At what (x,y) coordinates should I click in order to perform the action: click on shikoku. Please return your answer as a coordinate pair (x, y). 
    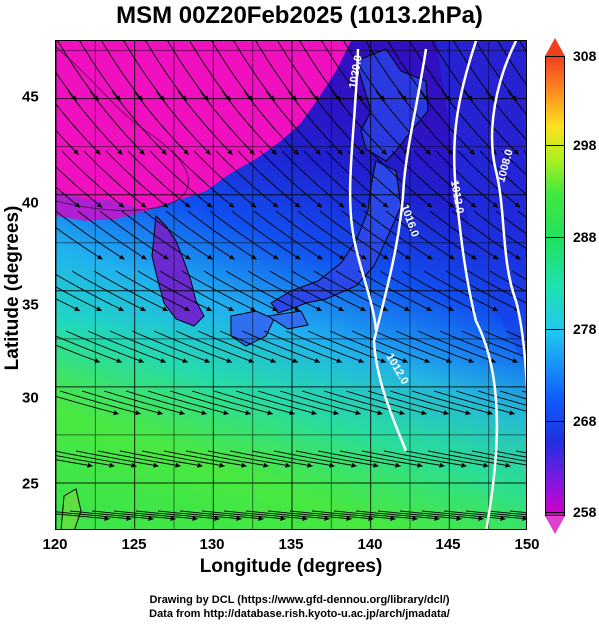
    Looking at the image, I should click on (287, 320).